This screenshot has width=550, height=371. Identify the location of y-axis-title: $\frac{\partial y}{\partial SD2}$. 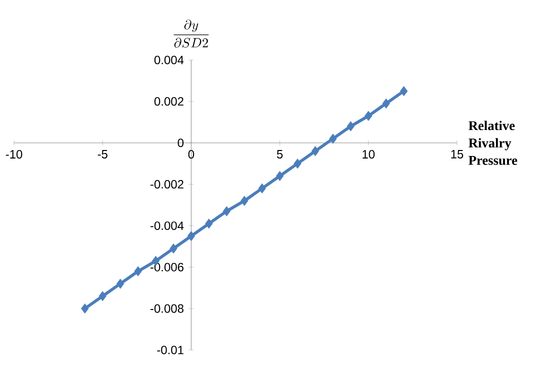
(191, 34).